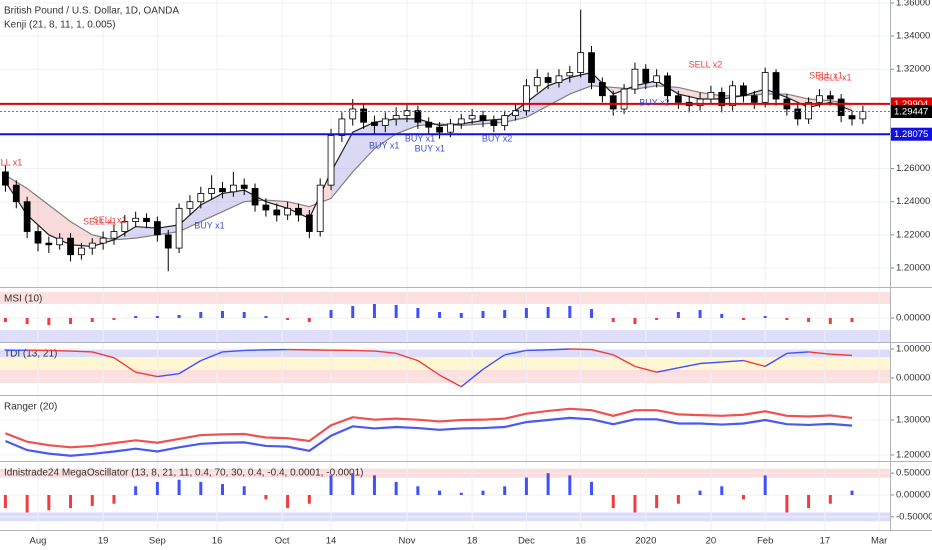 This screenshot has height=550, width=932. I want to click on x-tick-label: 16, so click(217, 541).